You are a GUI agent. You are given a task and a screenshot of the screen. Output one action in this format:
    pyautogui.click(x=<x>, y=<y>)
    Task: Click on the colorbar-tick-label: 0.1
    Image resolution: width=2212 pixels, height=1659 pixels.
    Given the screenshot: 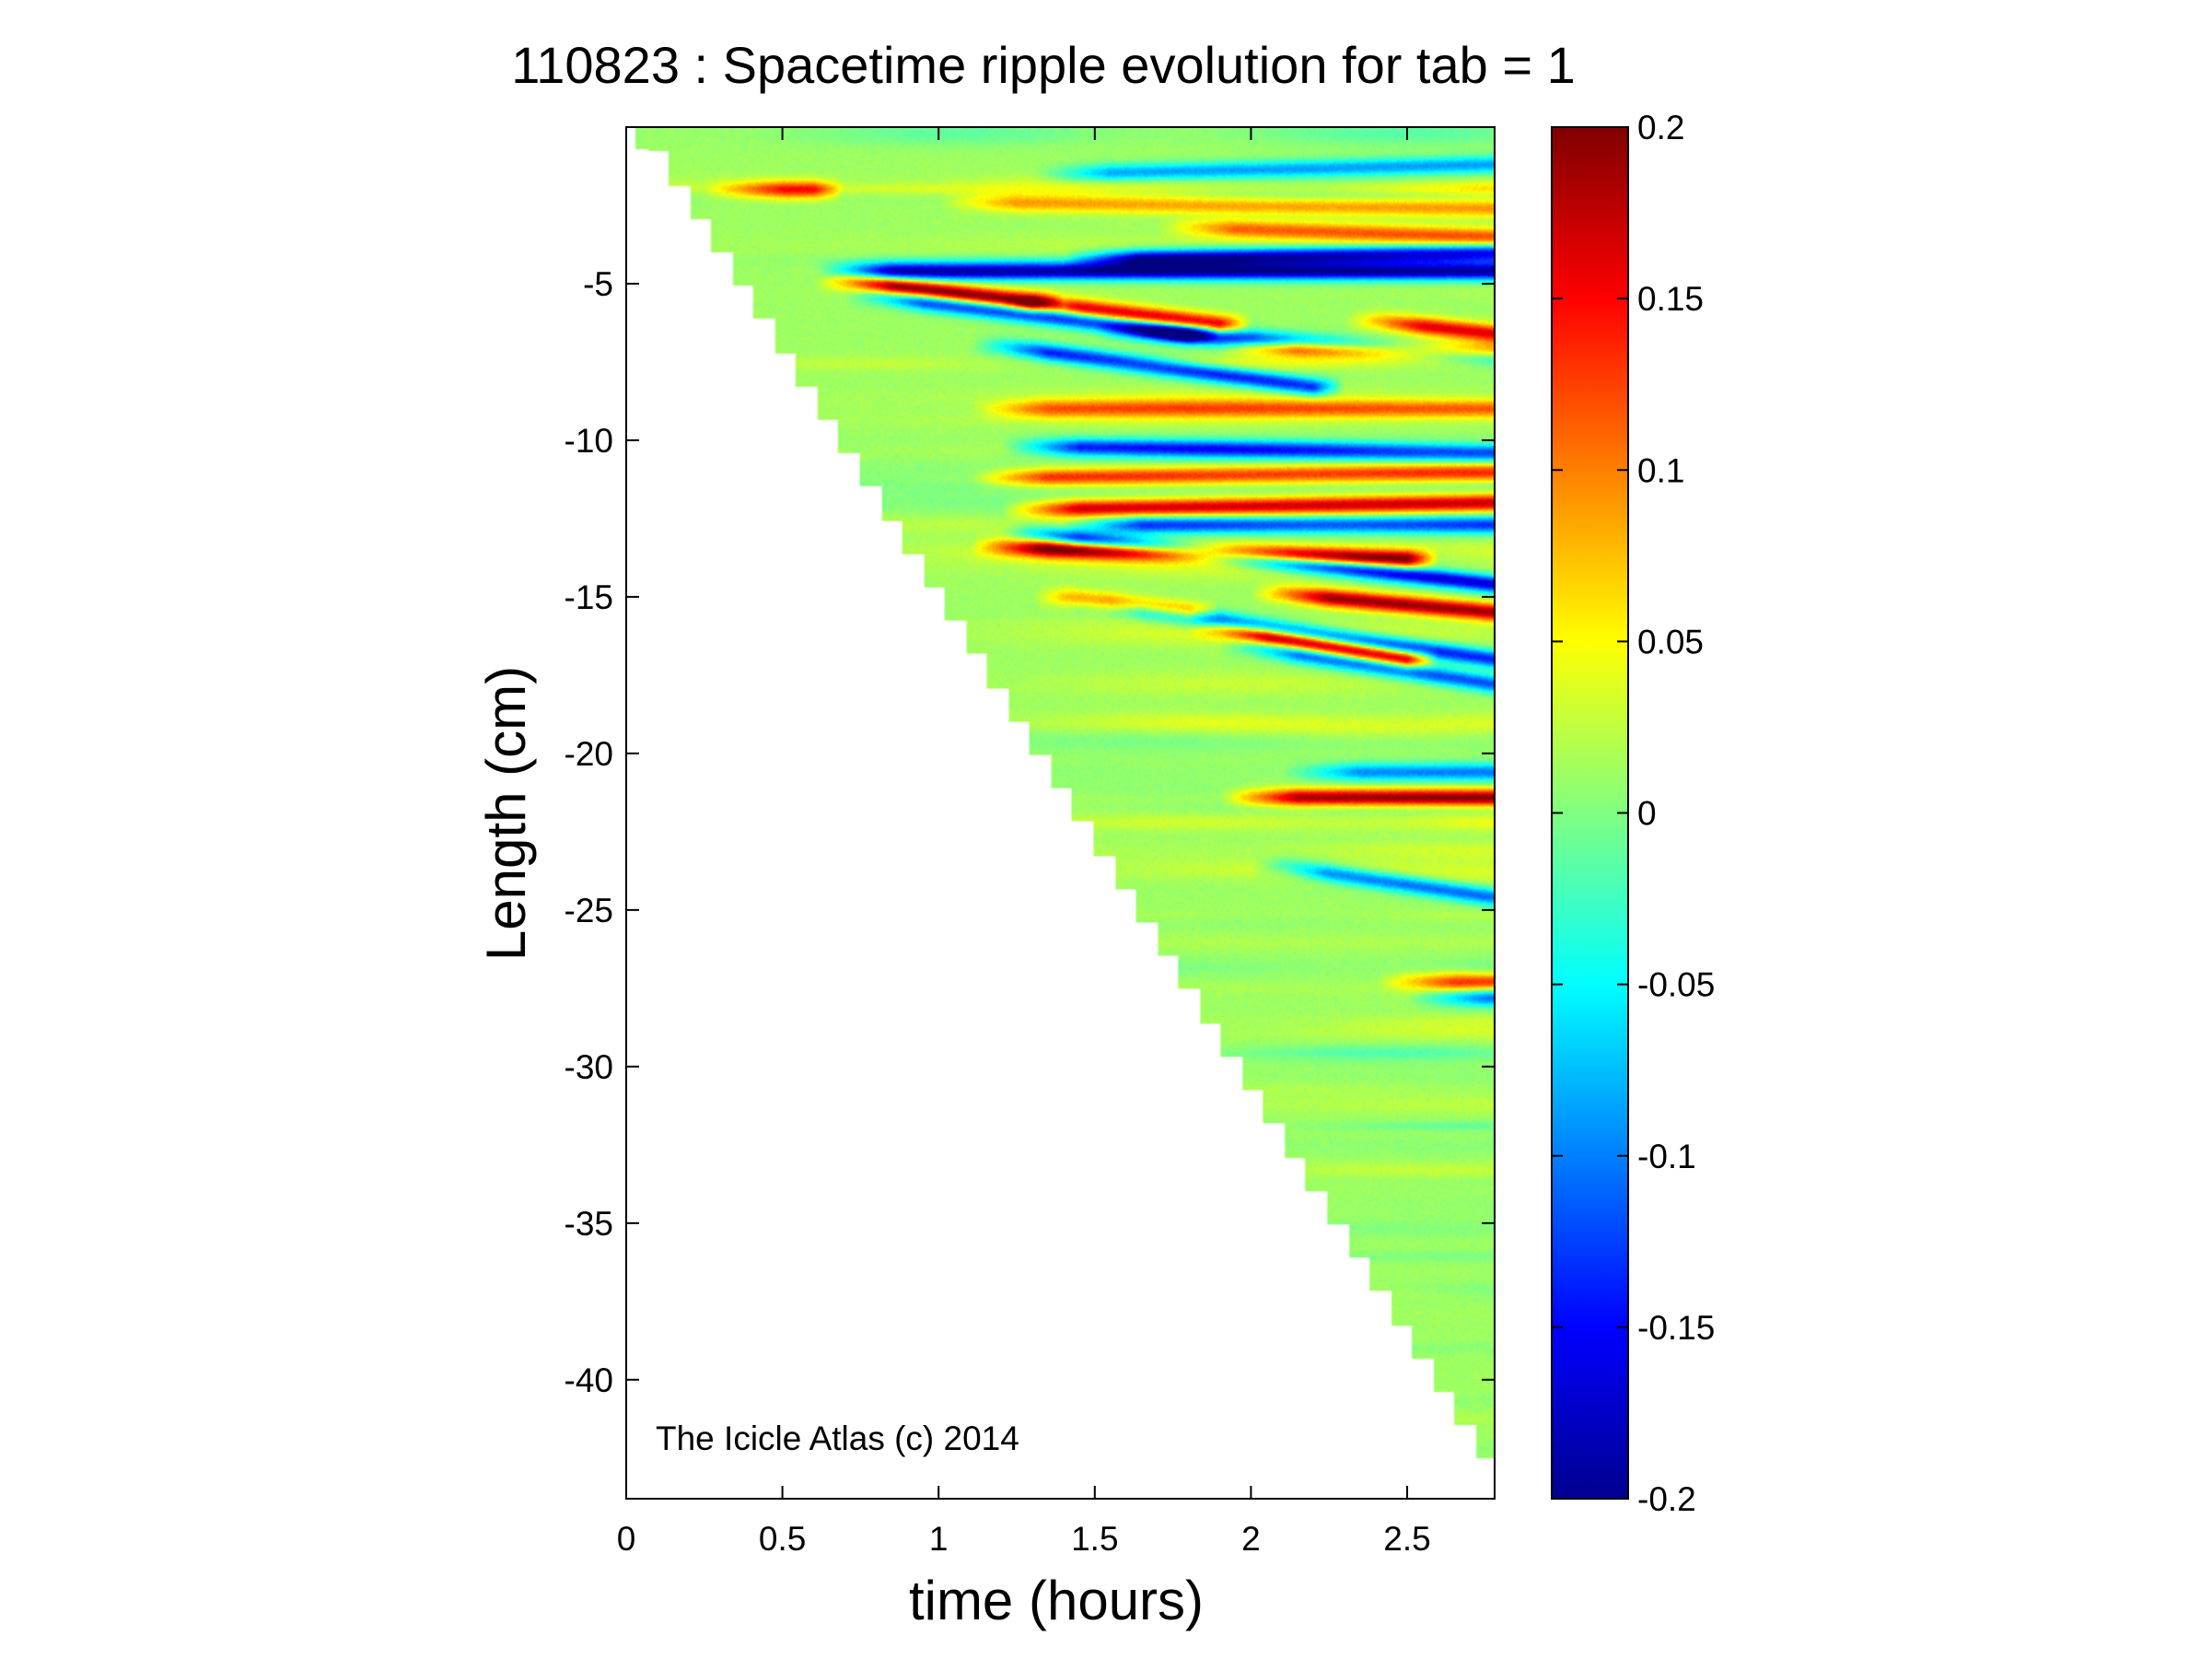 What is the action you would take?
    pyautogui.click(x=1661, y=470)
    